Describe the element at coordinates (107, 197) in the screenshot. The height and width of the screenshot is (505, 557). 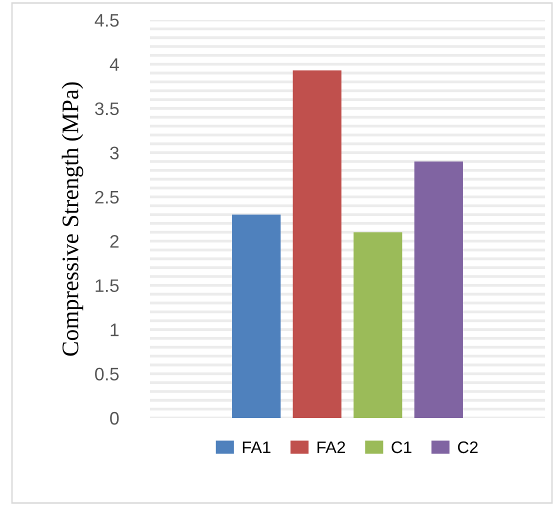
I see `y-tick-label: 2.5` at that location.